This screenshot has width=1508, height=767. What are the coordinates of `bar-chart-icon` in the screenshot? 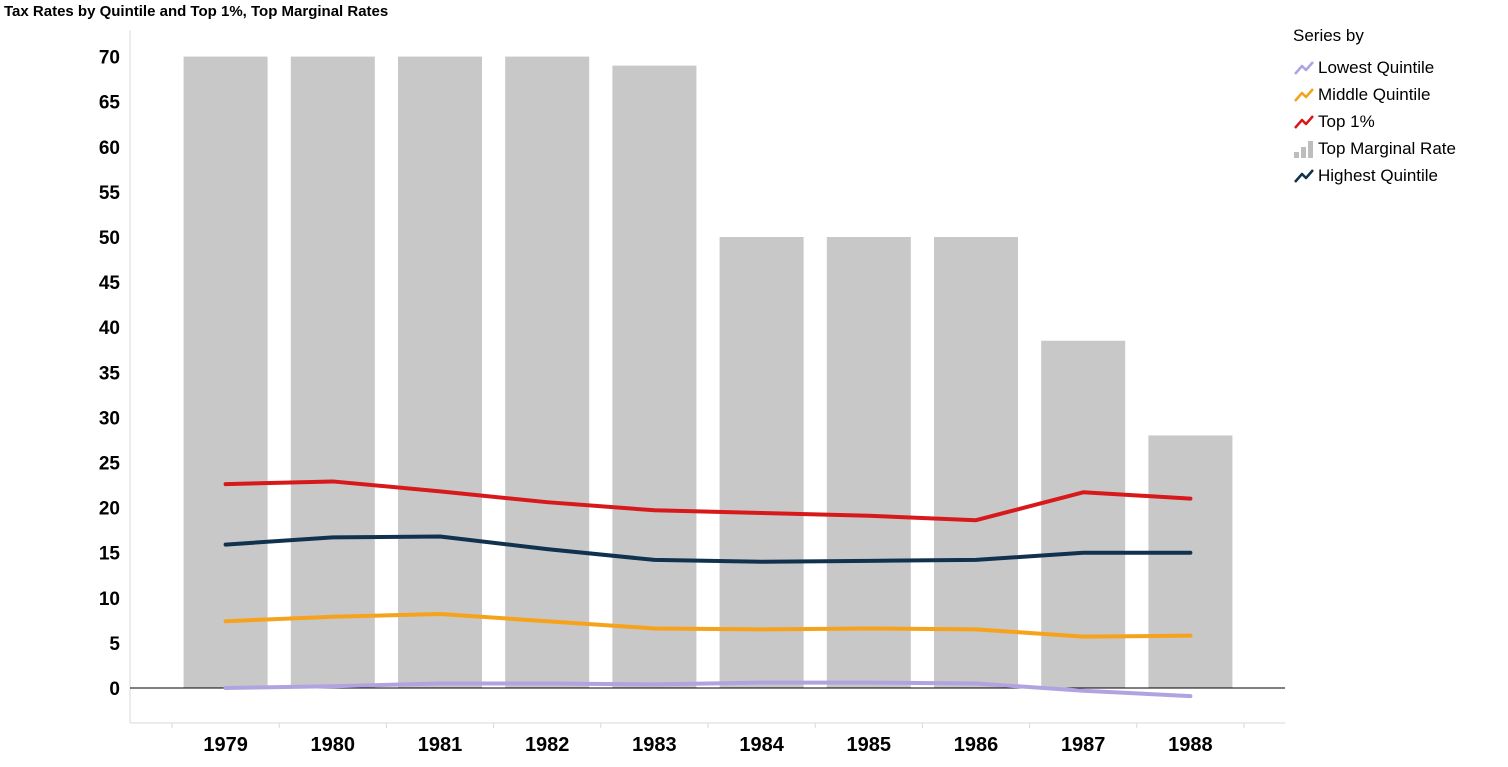 It's located at (1303, 149).